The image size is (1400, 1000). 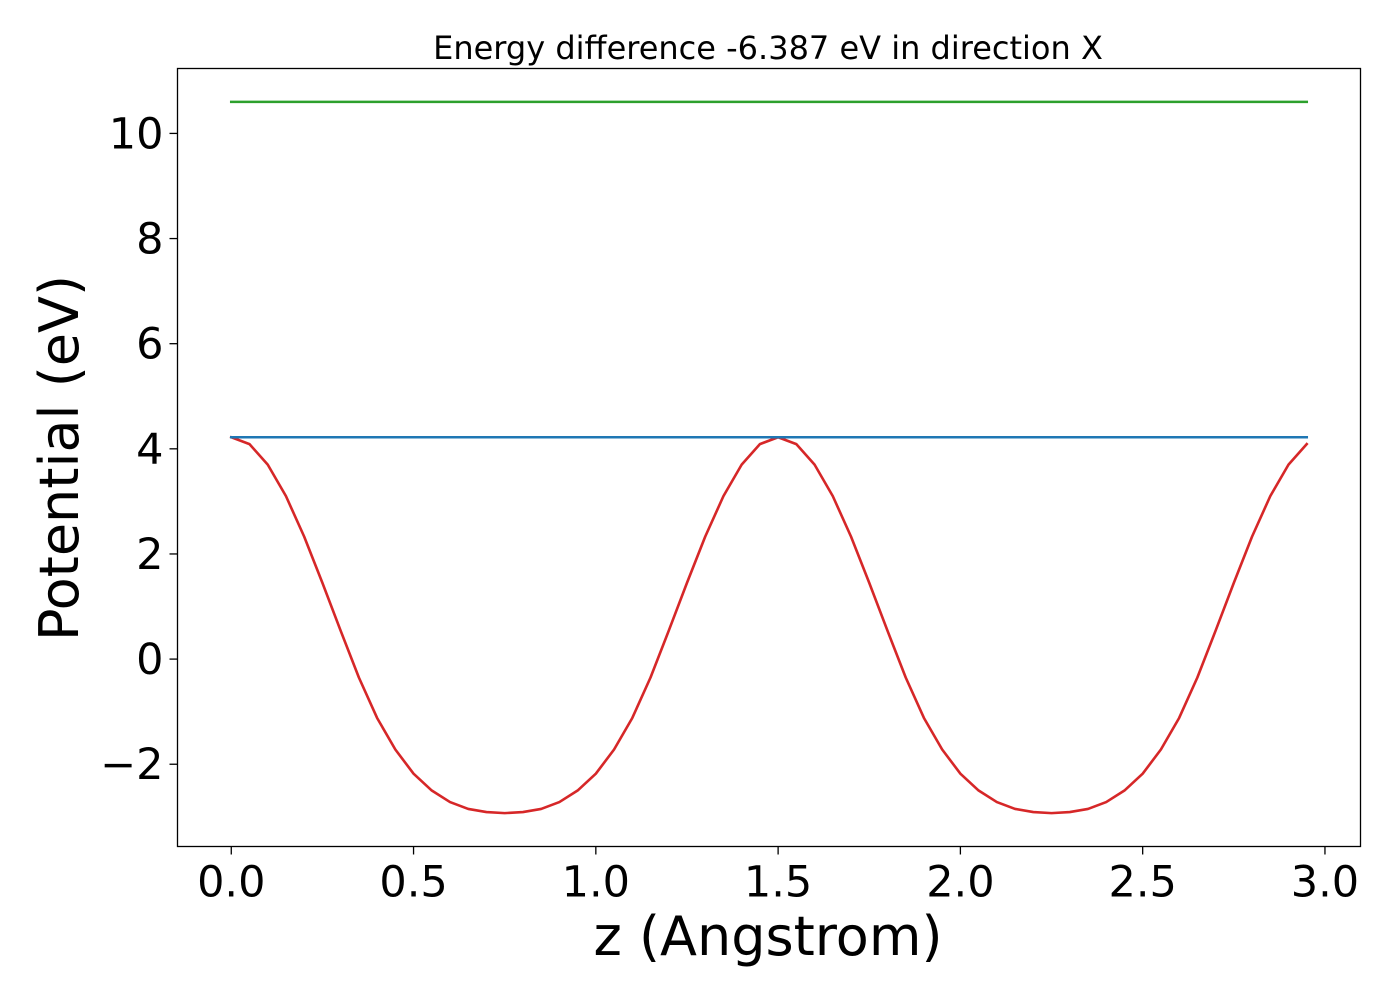 I want to click on y-axis: −2 0 2 4 6 8 10, so click(x=139, y=449).